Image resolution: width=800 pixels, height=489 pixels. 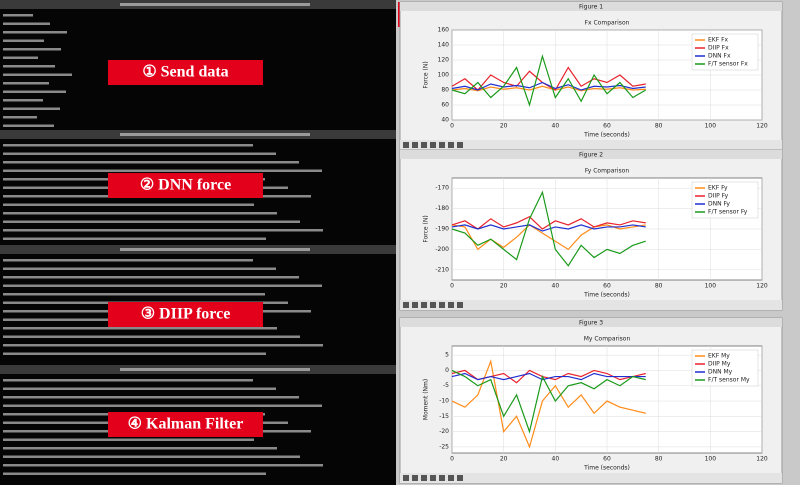 I want to click on y-tick-label: 100, so click(x=444, y=75).